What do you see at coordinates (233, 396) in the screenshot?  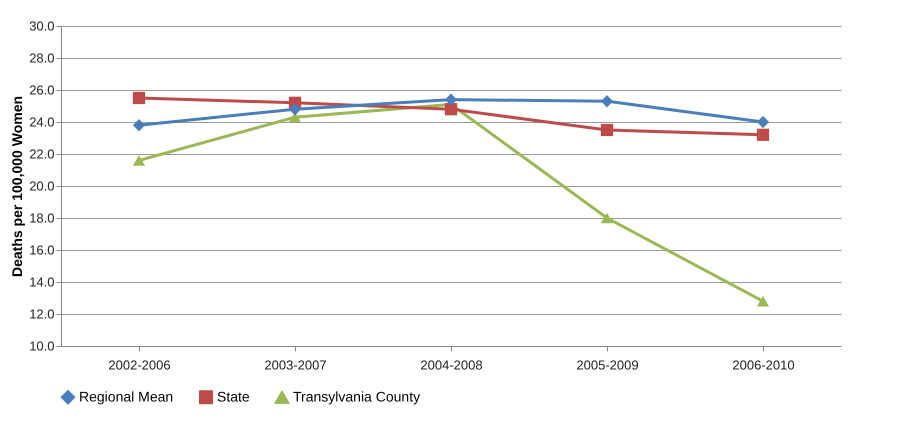 I see `legend-label: State` at bounding box center [233, 396].